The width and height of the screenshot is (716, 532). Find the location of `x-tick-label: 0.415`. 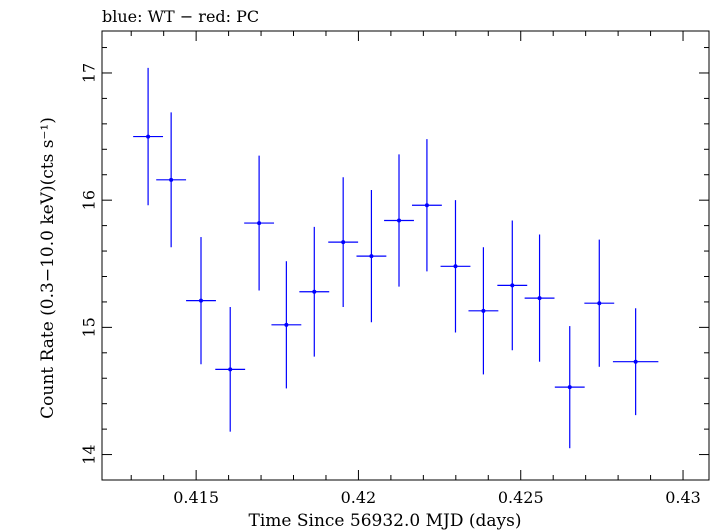

x-tick-label: 0.415 is located at coordinates (196, 497).